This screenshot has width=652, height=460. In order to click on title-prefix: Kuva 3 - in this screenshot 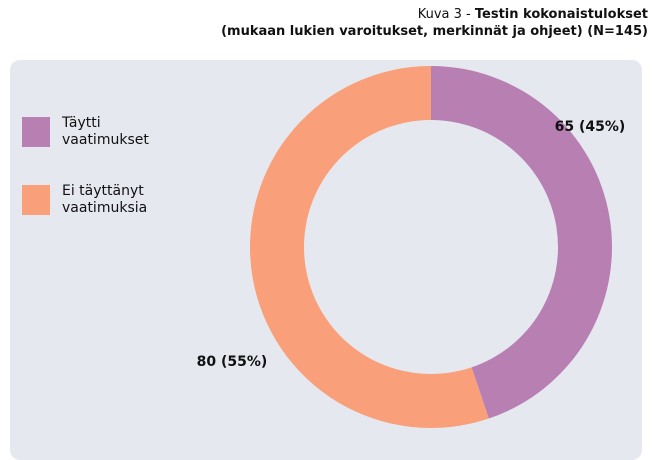, I will do `click(444, 14)`.